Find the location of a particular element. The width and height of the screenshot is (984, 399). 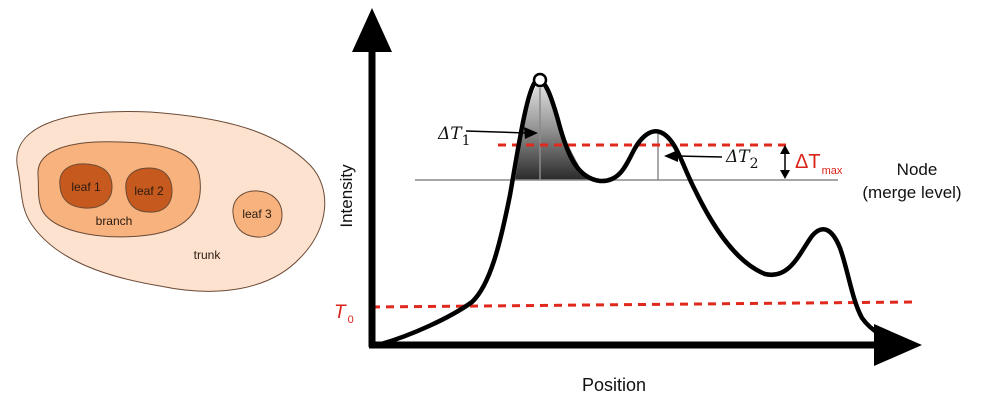

leaf-1-label: leaf 1 is located at coordinates (86, 187).